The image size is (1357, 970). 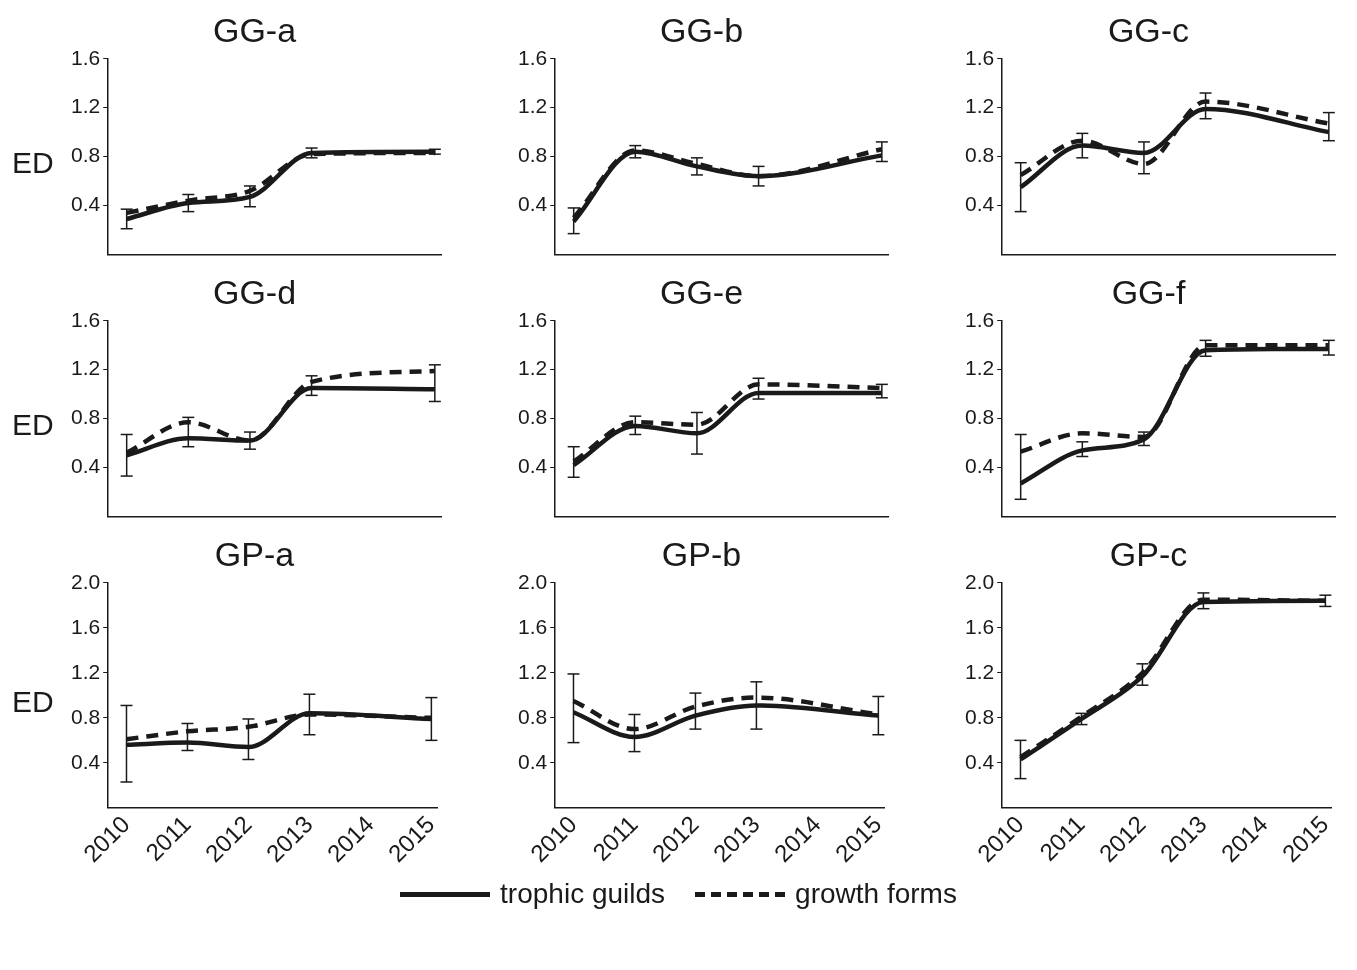 What do you see at coordinates (583, 894) in the screenshot?
I see `legend-label: trophic guilds` at bounding box center [583, 894].